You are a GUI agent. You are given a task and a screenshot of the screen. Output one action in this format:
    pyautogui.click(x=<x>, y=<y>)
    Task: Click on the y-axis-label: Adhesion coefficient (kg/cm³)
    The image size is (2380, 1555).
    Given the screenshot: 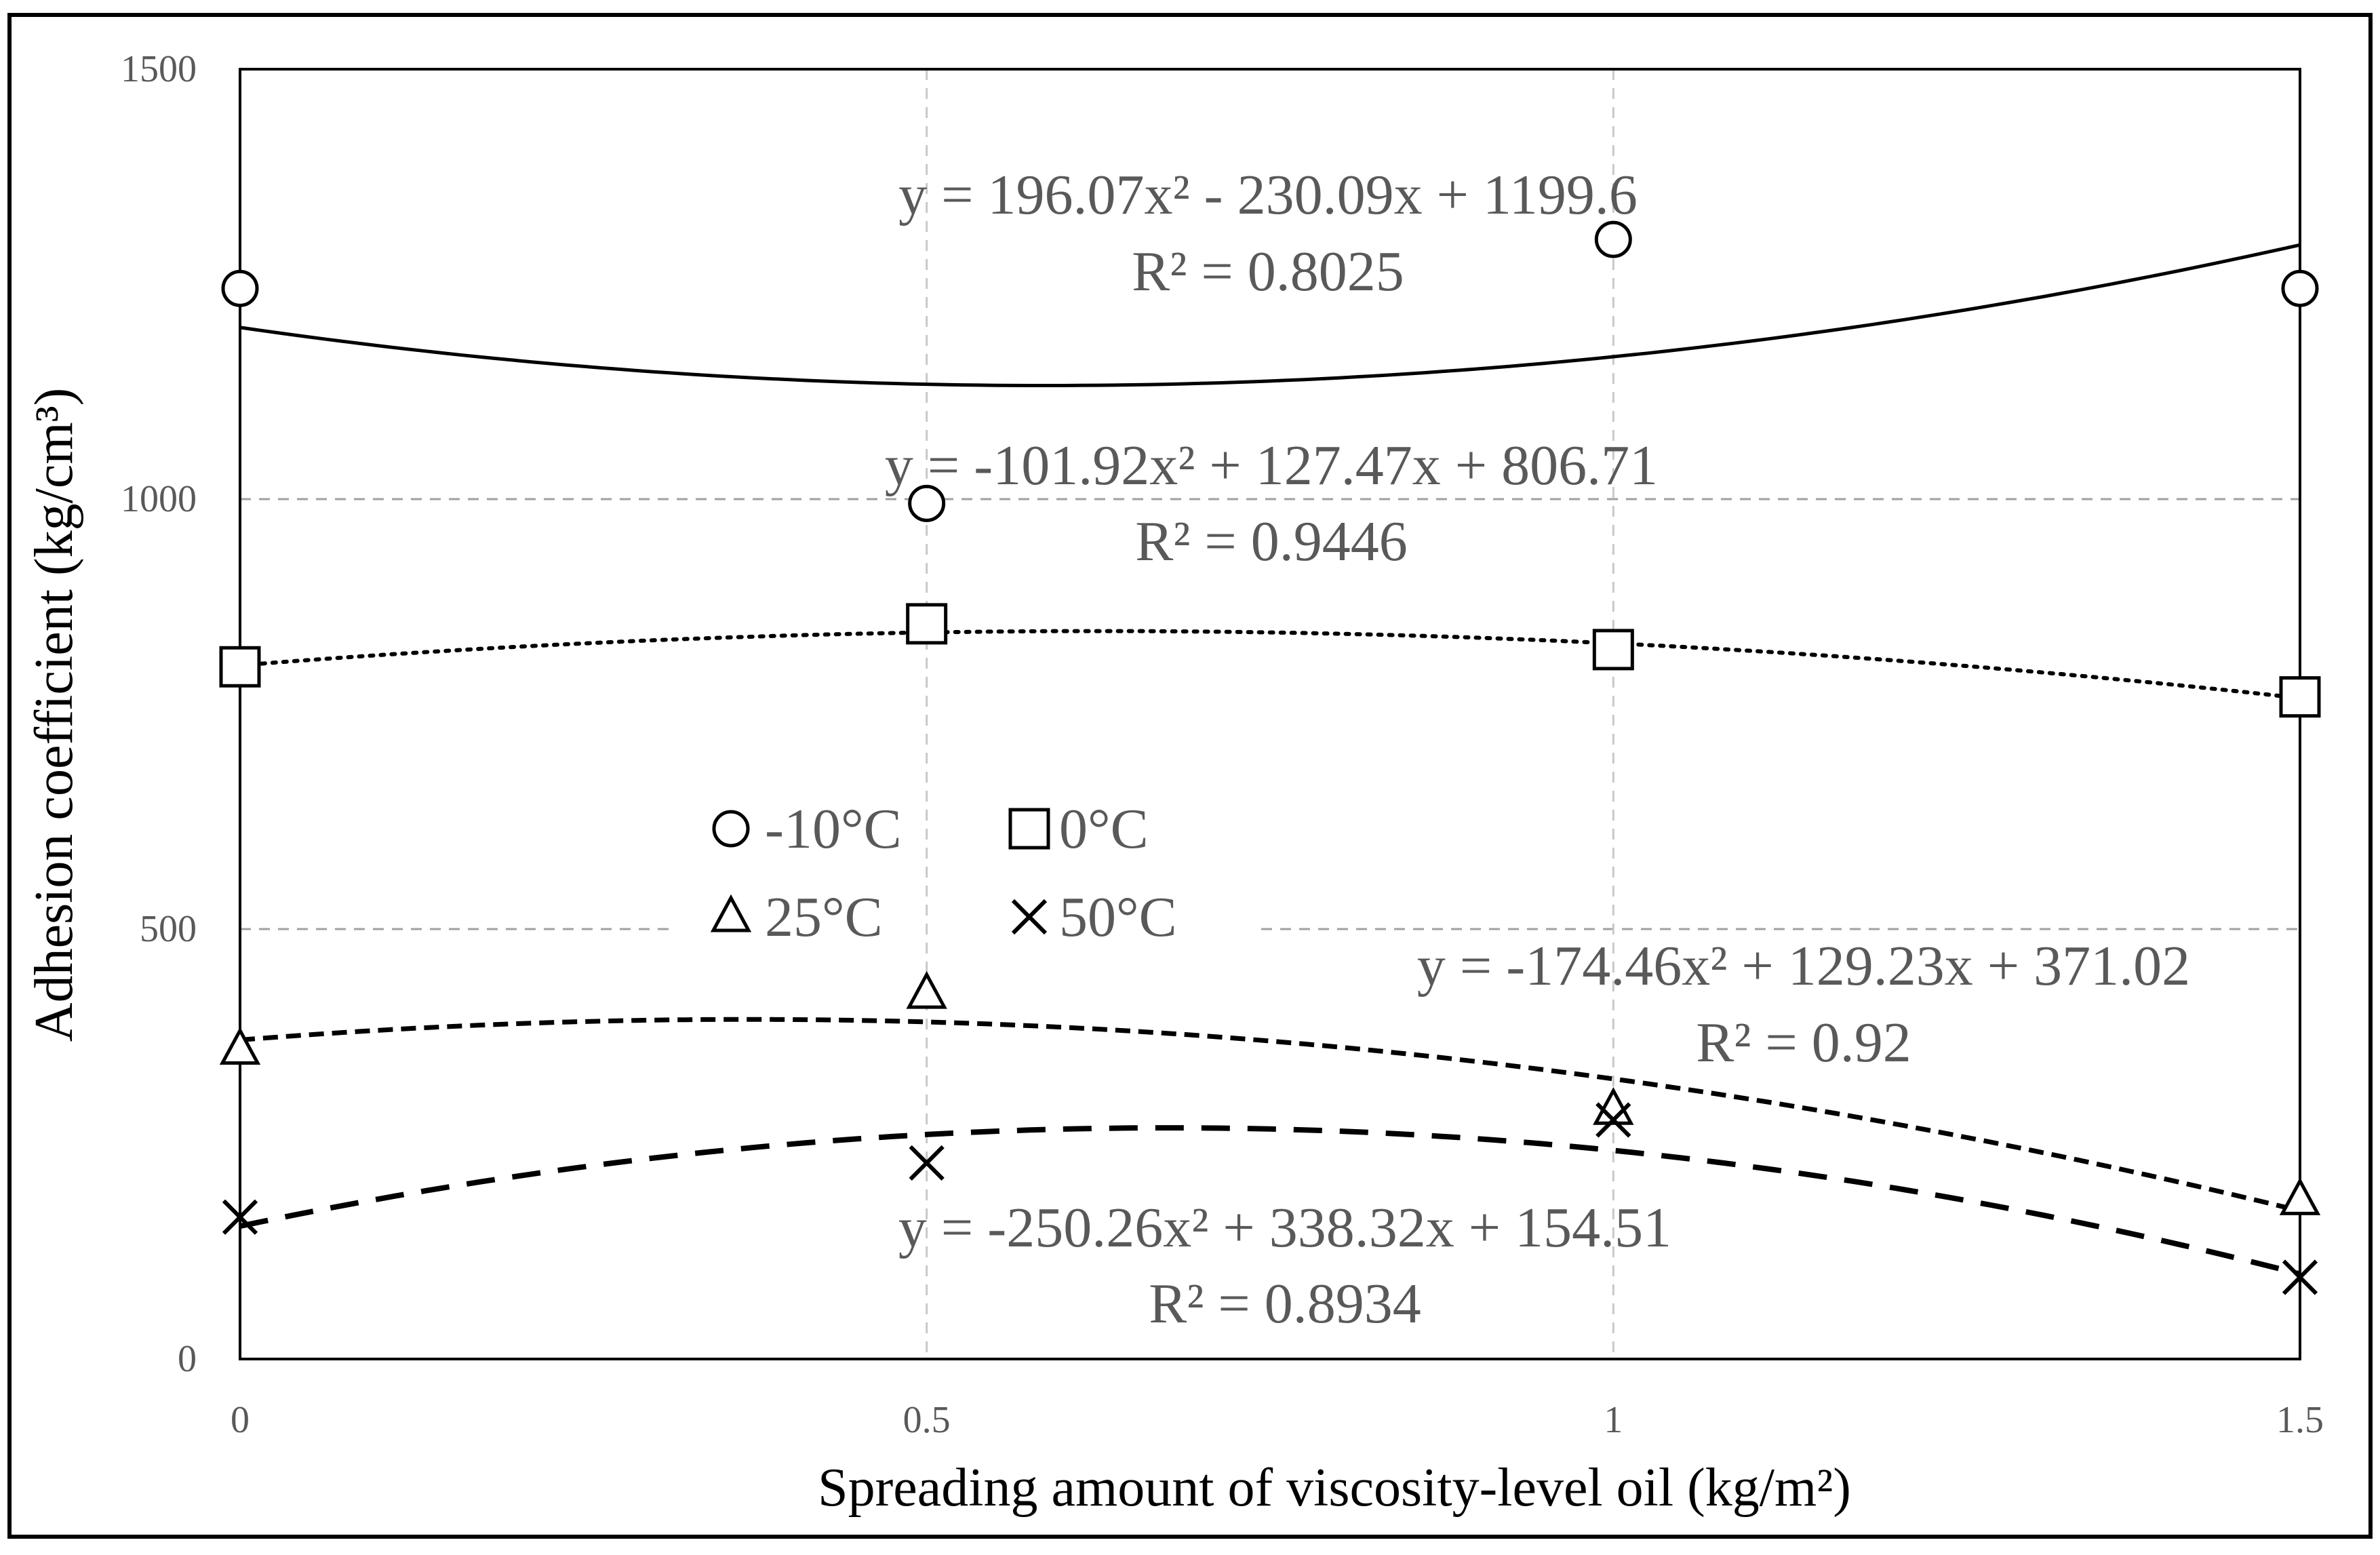 What is the action you would take?
    pyautogui.click(x=54, y=715)
    